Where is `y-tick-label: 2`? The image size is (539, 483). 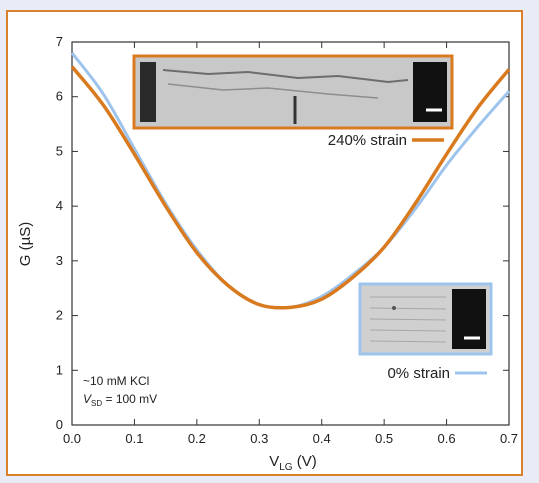 y-tick-label: 2 is located at coordinates (59, 315).